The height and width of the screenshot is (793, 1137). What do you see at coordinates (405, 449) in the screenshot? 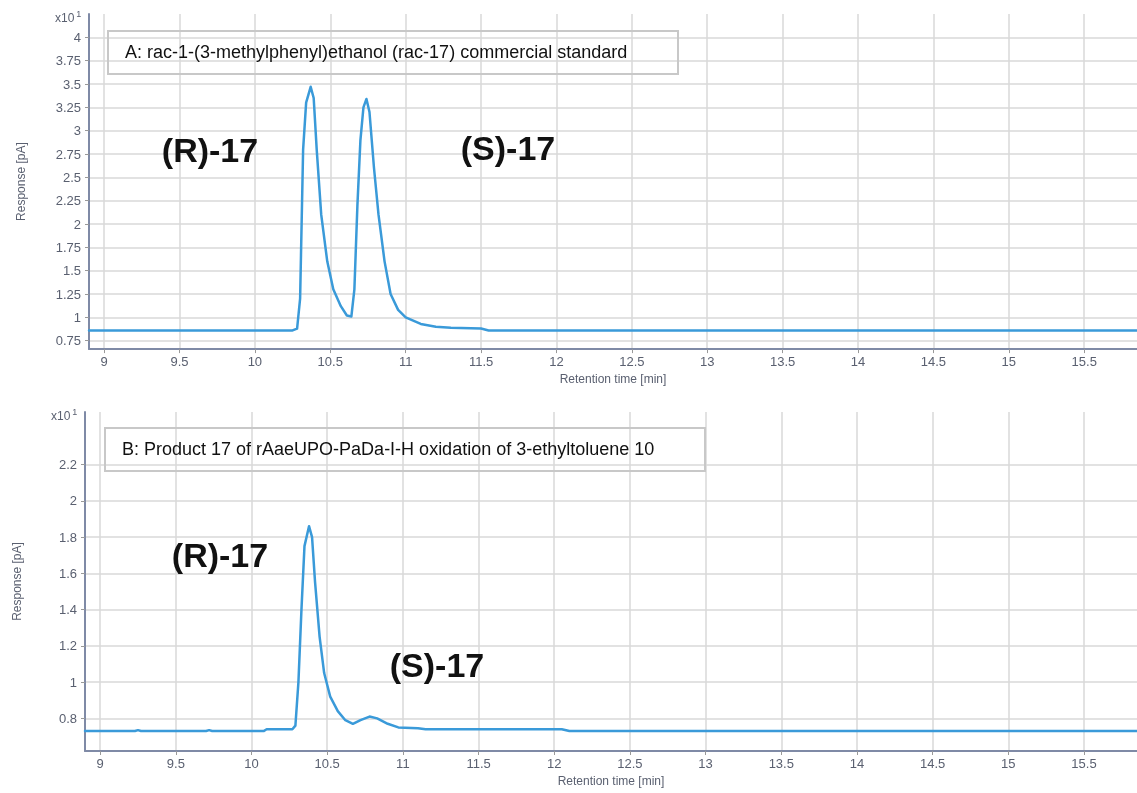
I see `text: B: Product 17 of rAaeUPO-PaDa-I-H oxidation of 3-ethyltoluene 10` at bounding box center [405, 449].